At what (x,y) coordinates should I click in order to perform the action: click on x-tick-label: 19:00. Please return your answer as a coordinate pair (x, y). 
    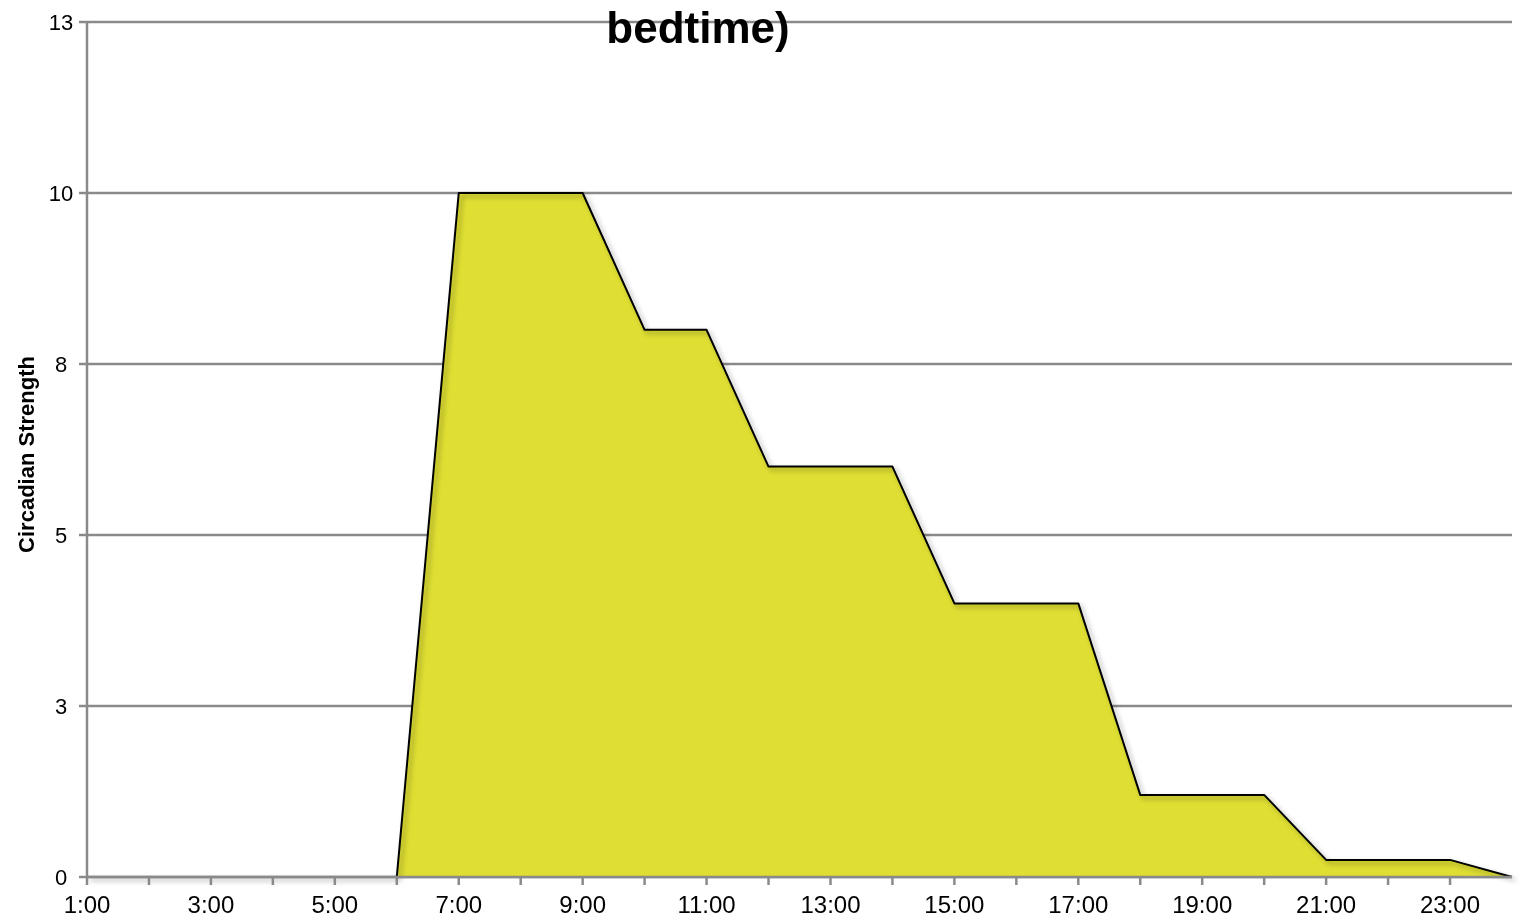
    Looking at the image, I should click on (1202, 904).